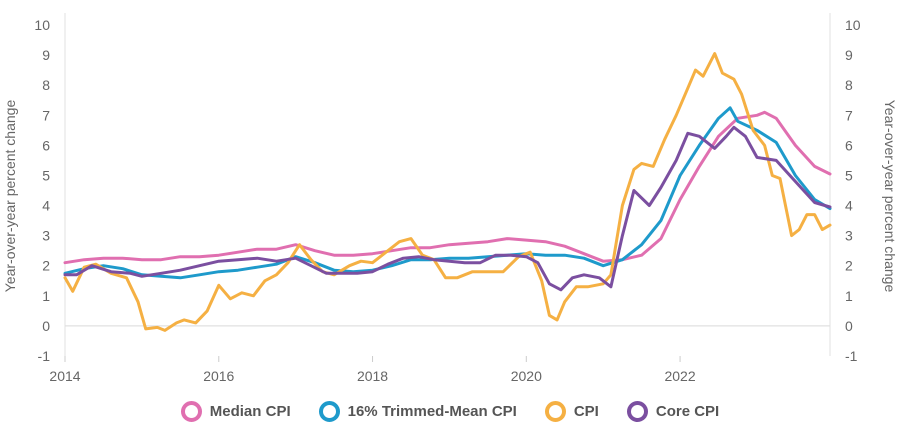 The width and height of the screenshot is (900, 434). What do you see at coordinates (853, 190) in the screenshot?
I see `y-axis-right: -1 0 1 2 3 4 5 6 7 8 9 10` at bounding box center [853, 190].